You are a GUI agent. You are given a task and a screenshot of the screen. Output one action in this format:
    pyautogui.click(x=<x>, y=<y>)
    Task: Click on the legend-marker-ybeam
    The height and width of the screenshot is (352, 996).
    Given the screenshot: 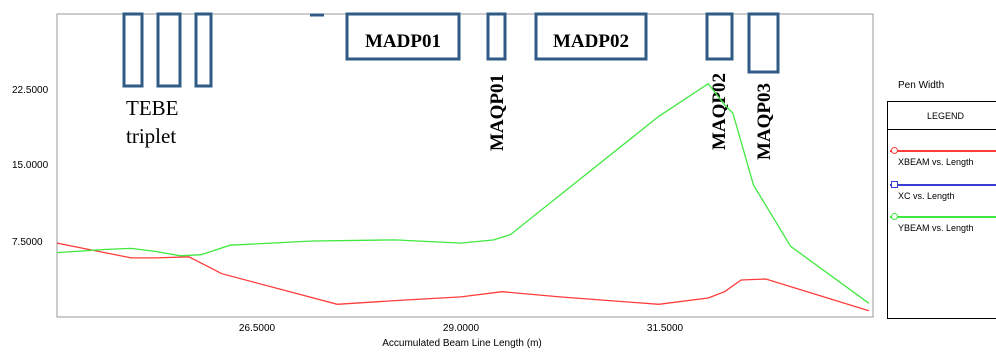 What is the action you would take?
    pyautogui.click(x=894, y=216)
    